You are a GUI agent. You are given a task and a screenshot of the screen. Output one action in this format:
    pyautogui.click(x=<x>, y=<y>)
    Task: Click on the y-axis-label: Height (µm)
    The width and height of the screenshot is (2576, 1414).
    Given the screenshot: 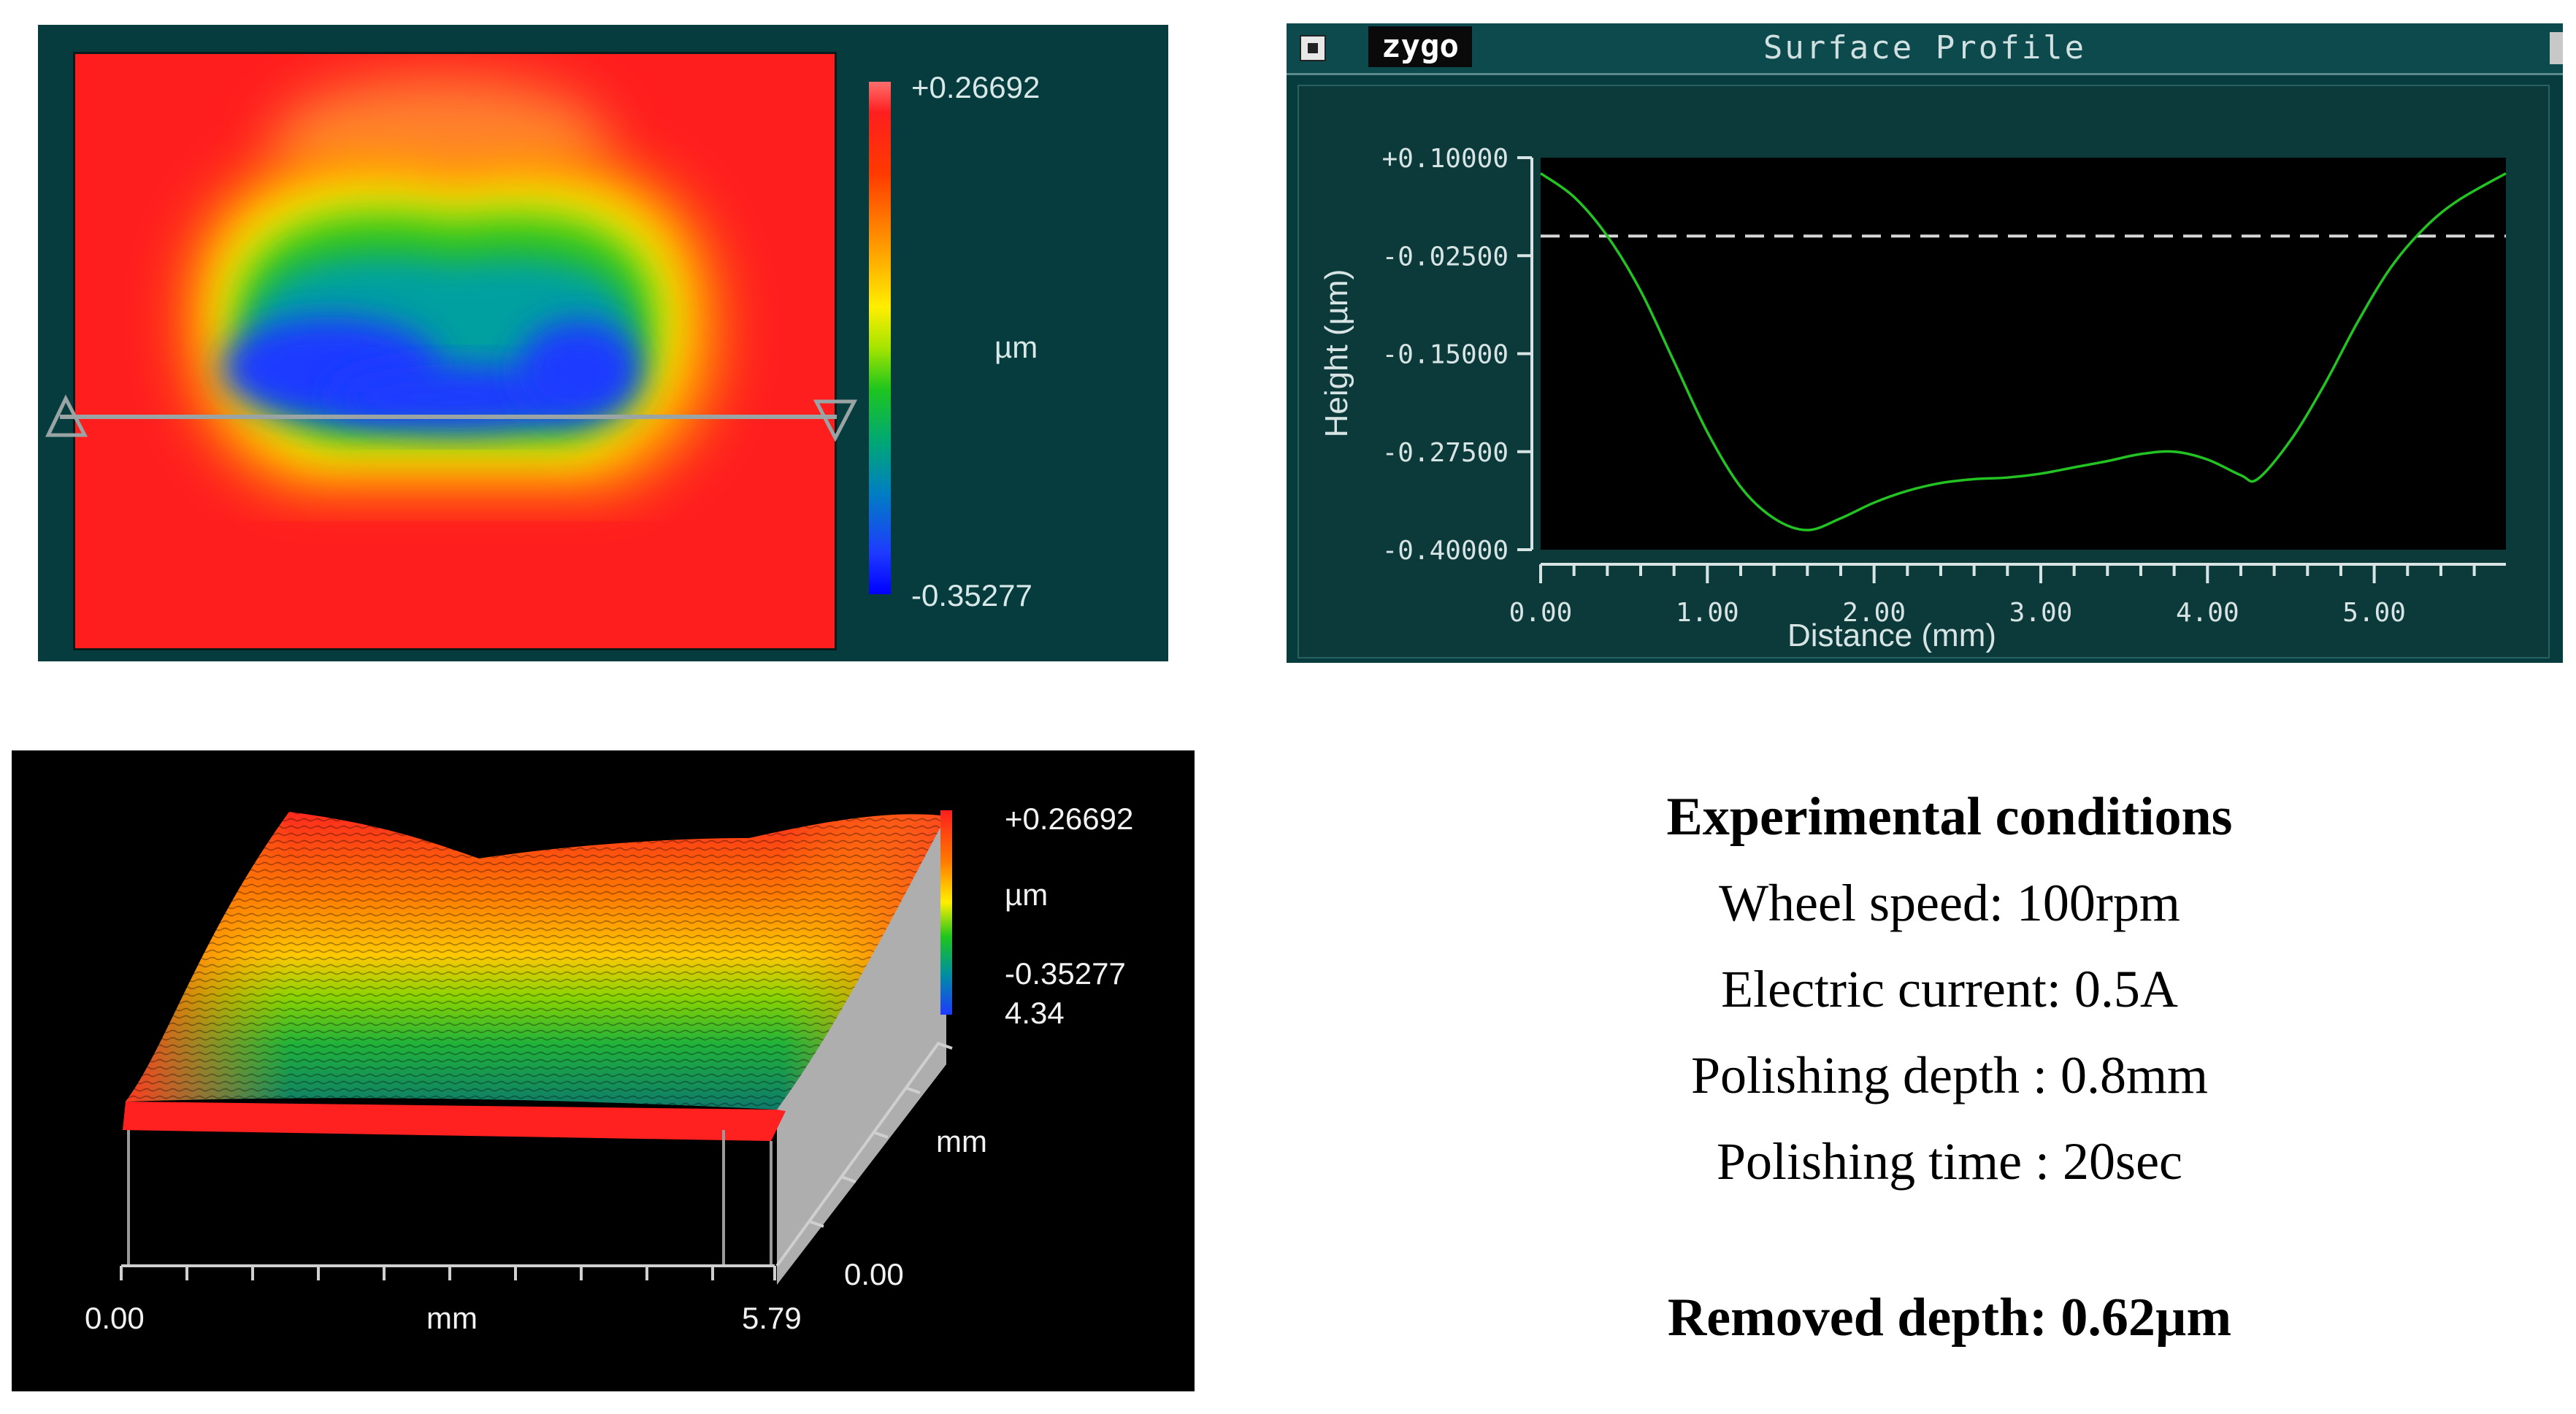 What is the action you would take?
    pyautogui.click(x=1336, y=353)
    